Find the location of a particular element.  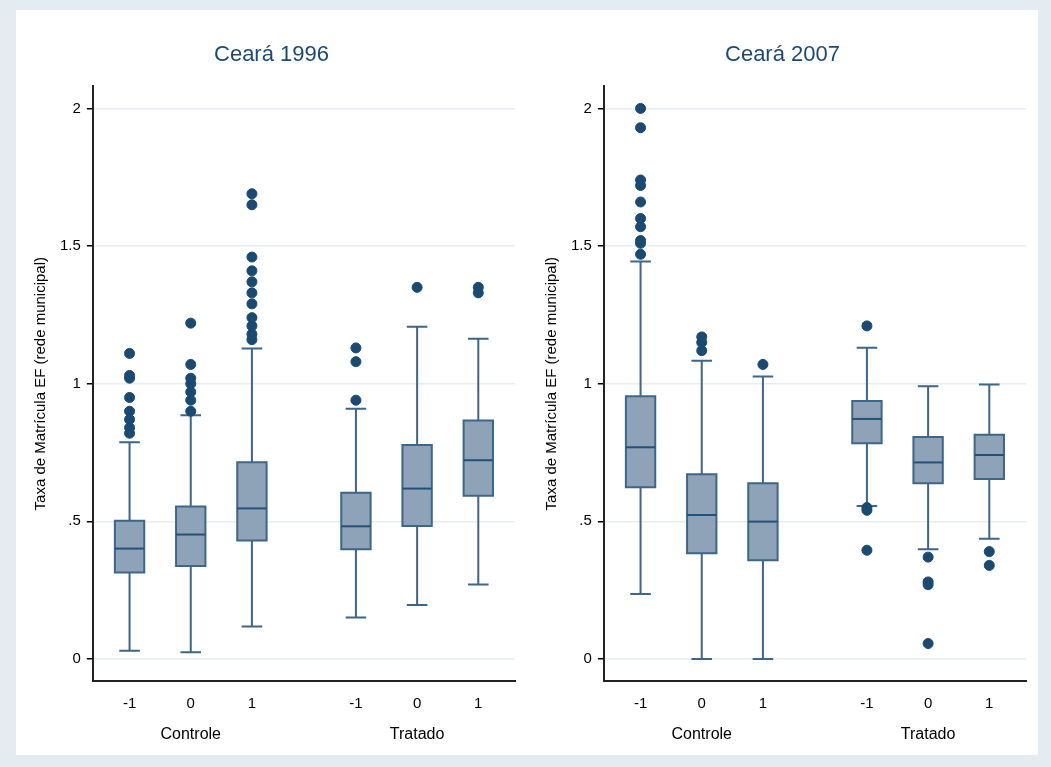

chart-title: Ceará 1996 is located at coordinates (271, 54).